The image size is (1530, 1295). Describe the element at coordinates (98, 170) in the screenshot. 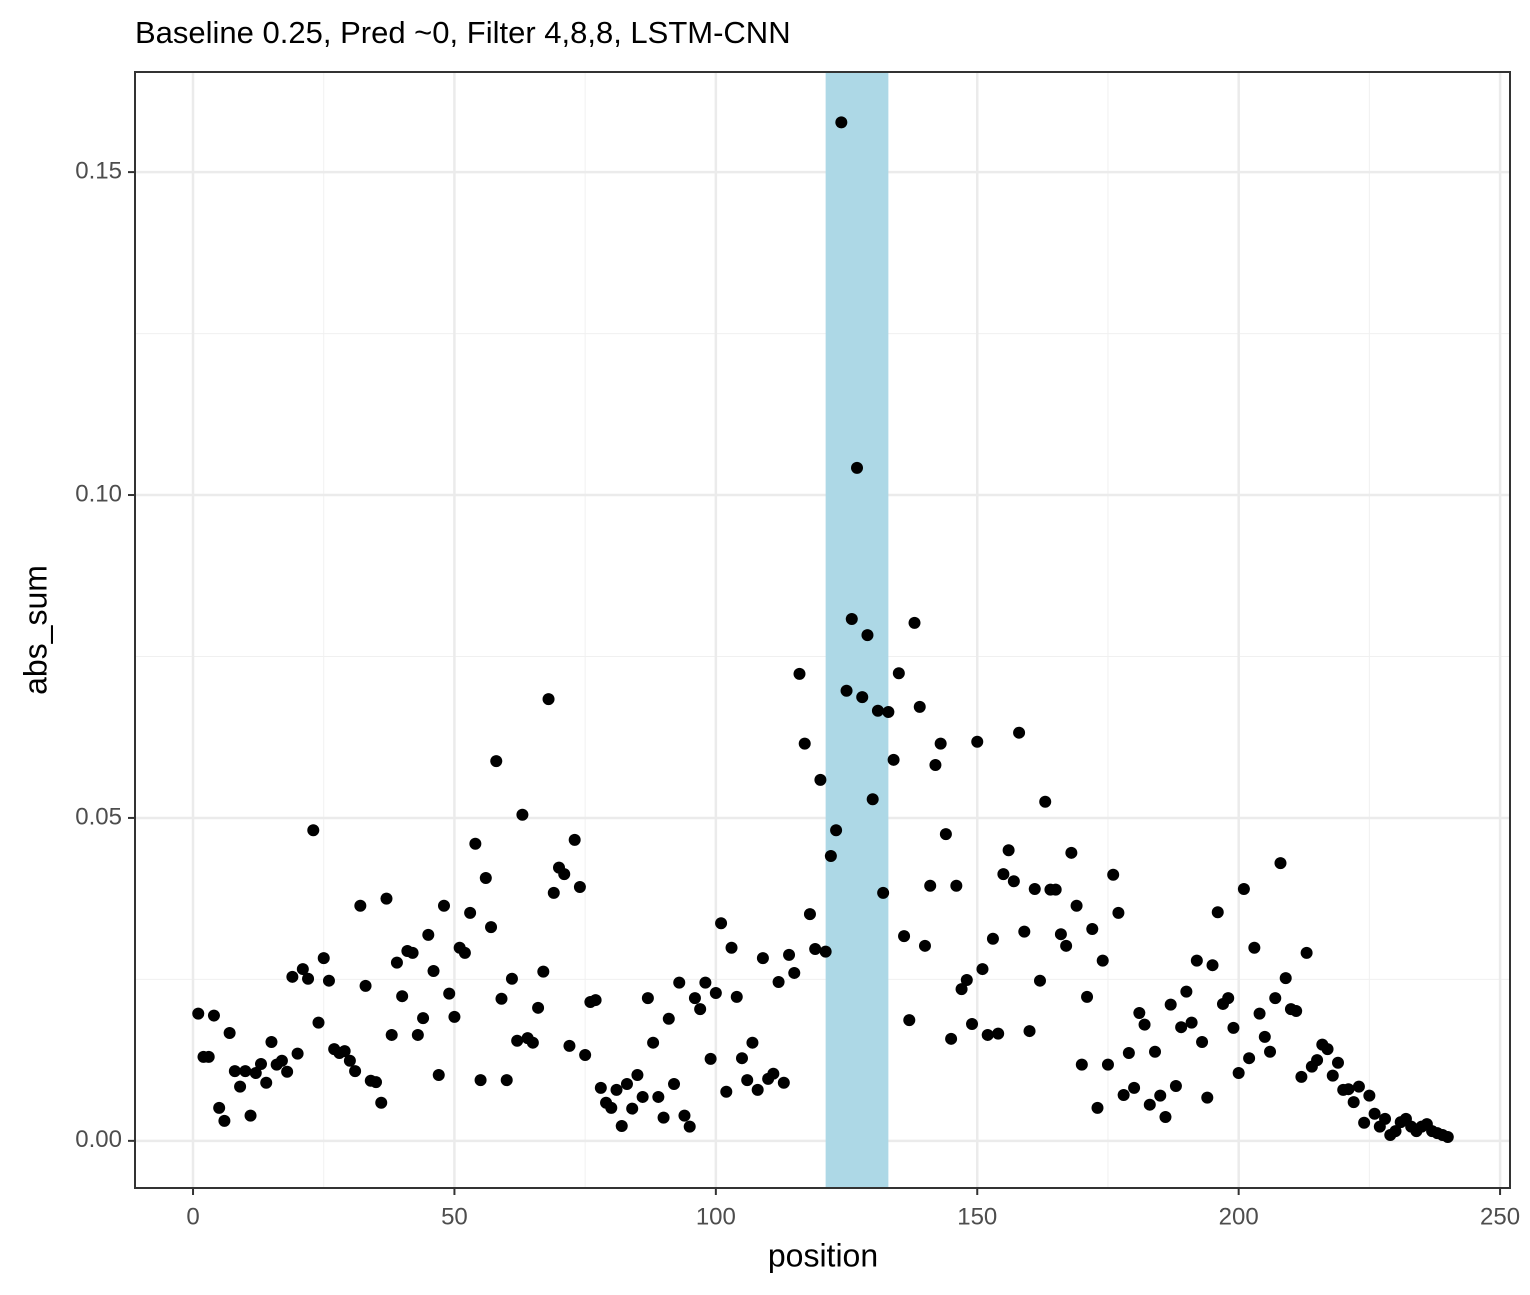

I see `y-tick-label: 0.15` at that location.